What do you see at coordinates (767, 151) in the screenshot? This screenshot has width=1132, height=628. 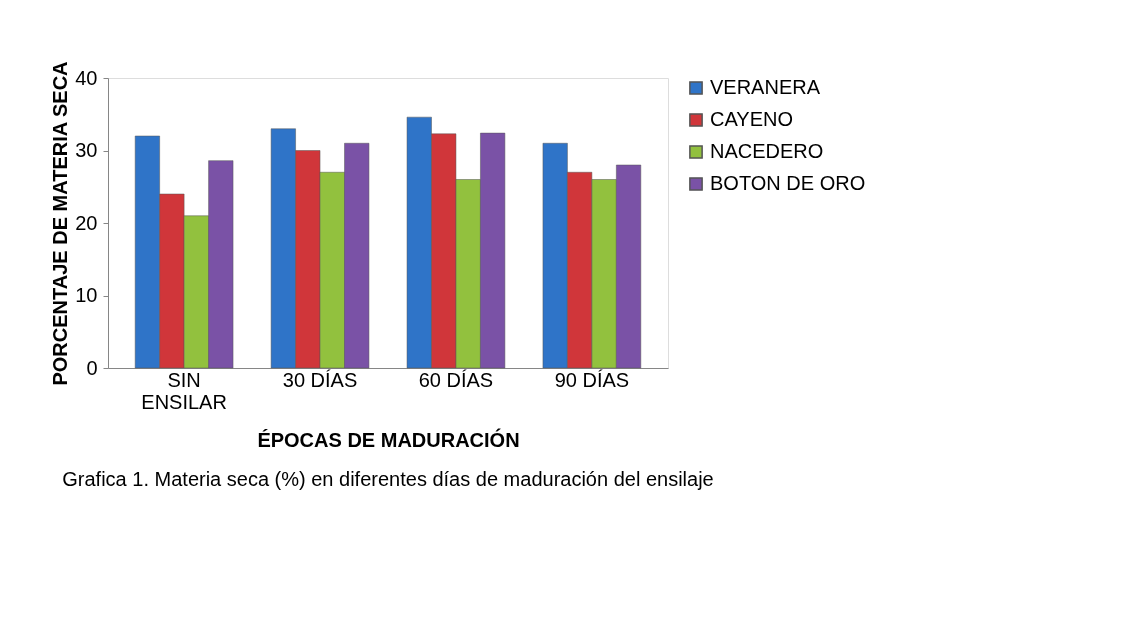 I see `legend-label: NACEDERO` at bounding box center [767, 151].